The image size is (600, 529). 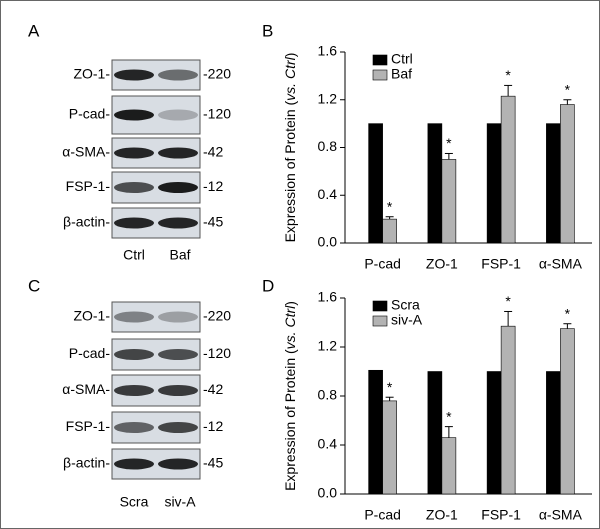 What do you see at coordinates (179, 255) in the screenshot?
I see `lane-label: Baf` at bounding box center [179, 255].